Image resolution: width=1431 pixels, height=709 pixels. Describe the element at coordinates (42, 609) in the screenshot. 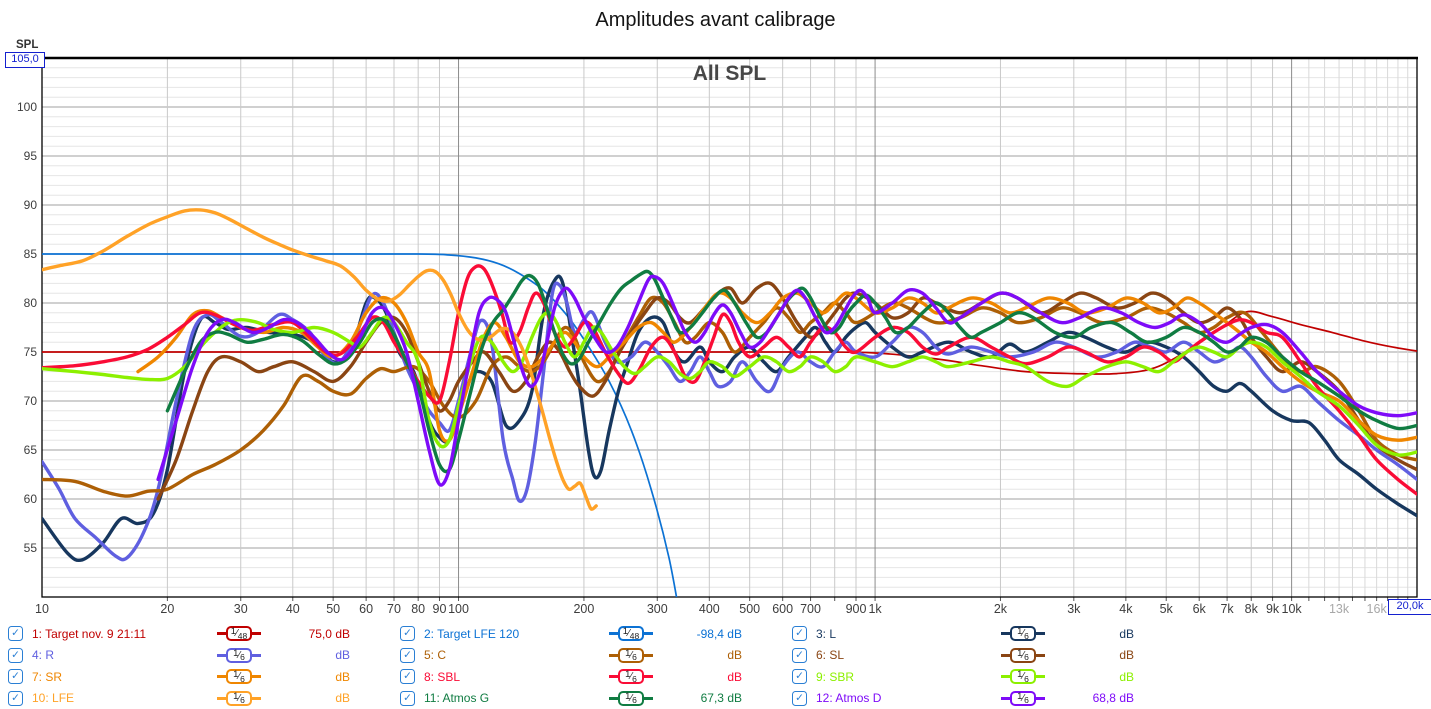

I see `x-tick-label: 10` at that location.